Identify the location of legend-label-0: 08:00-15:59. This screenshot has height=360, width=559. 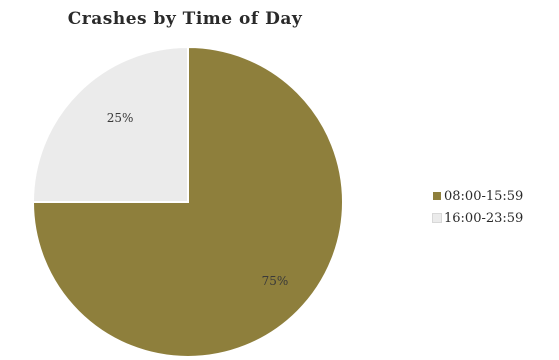
(484, 196).